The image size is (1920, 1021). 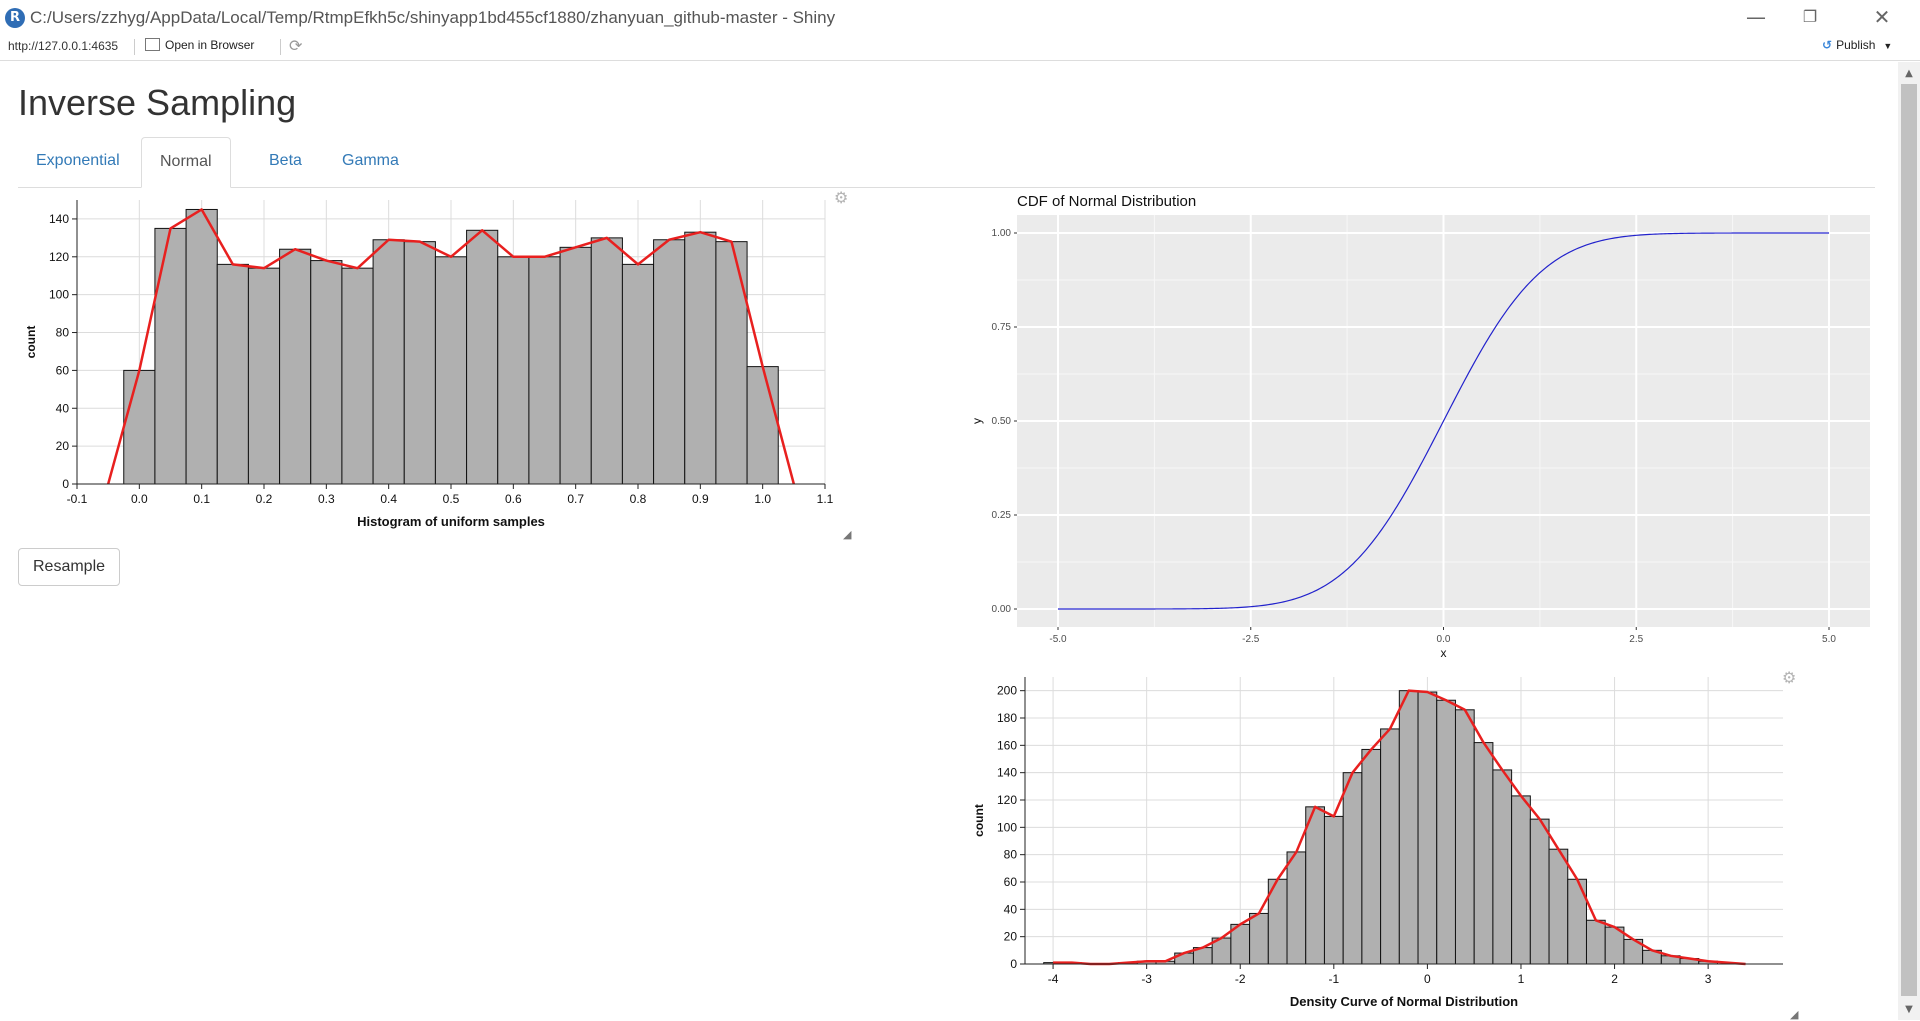 I want to click on x-tick-label: -2, so click(x=1240, y=979).